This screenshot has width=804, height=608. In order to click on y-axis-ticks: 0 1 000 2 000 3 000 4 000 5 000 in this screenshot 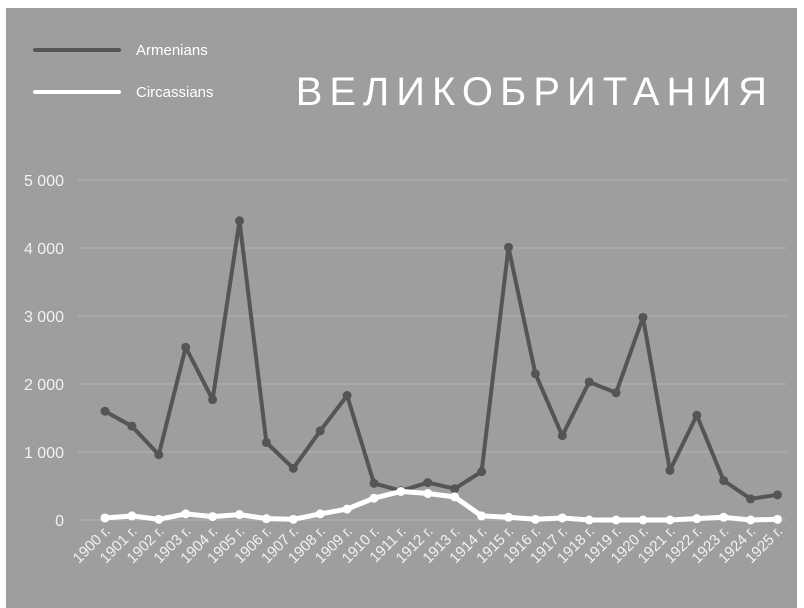, I will do `click(44, 351)`.